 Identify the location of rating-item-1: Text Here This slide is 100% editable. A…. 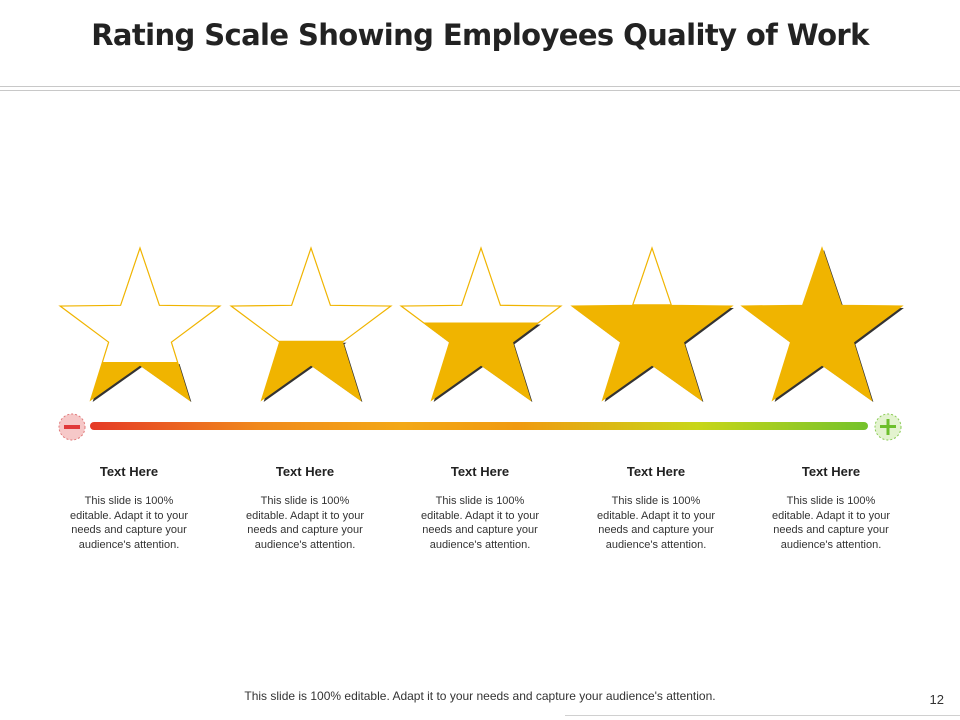
(129, 508).